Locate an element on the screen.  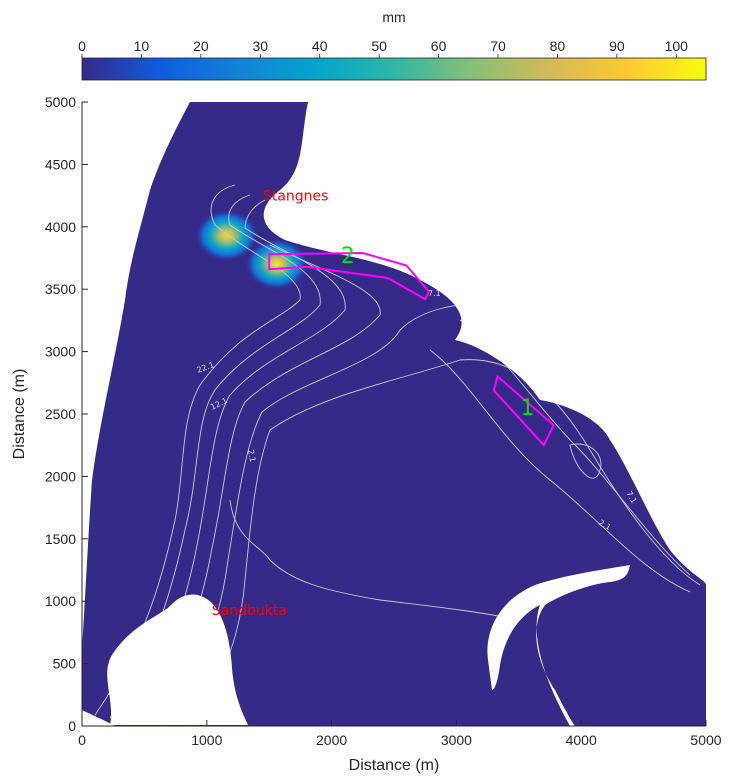
x-tick-label: 0 is located at coordinates (82, 740).